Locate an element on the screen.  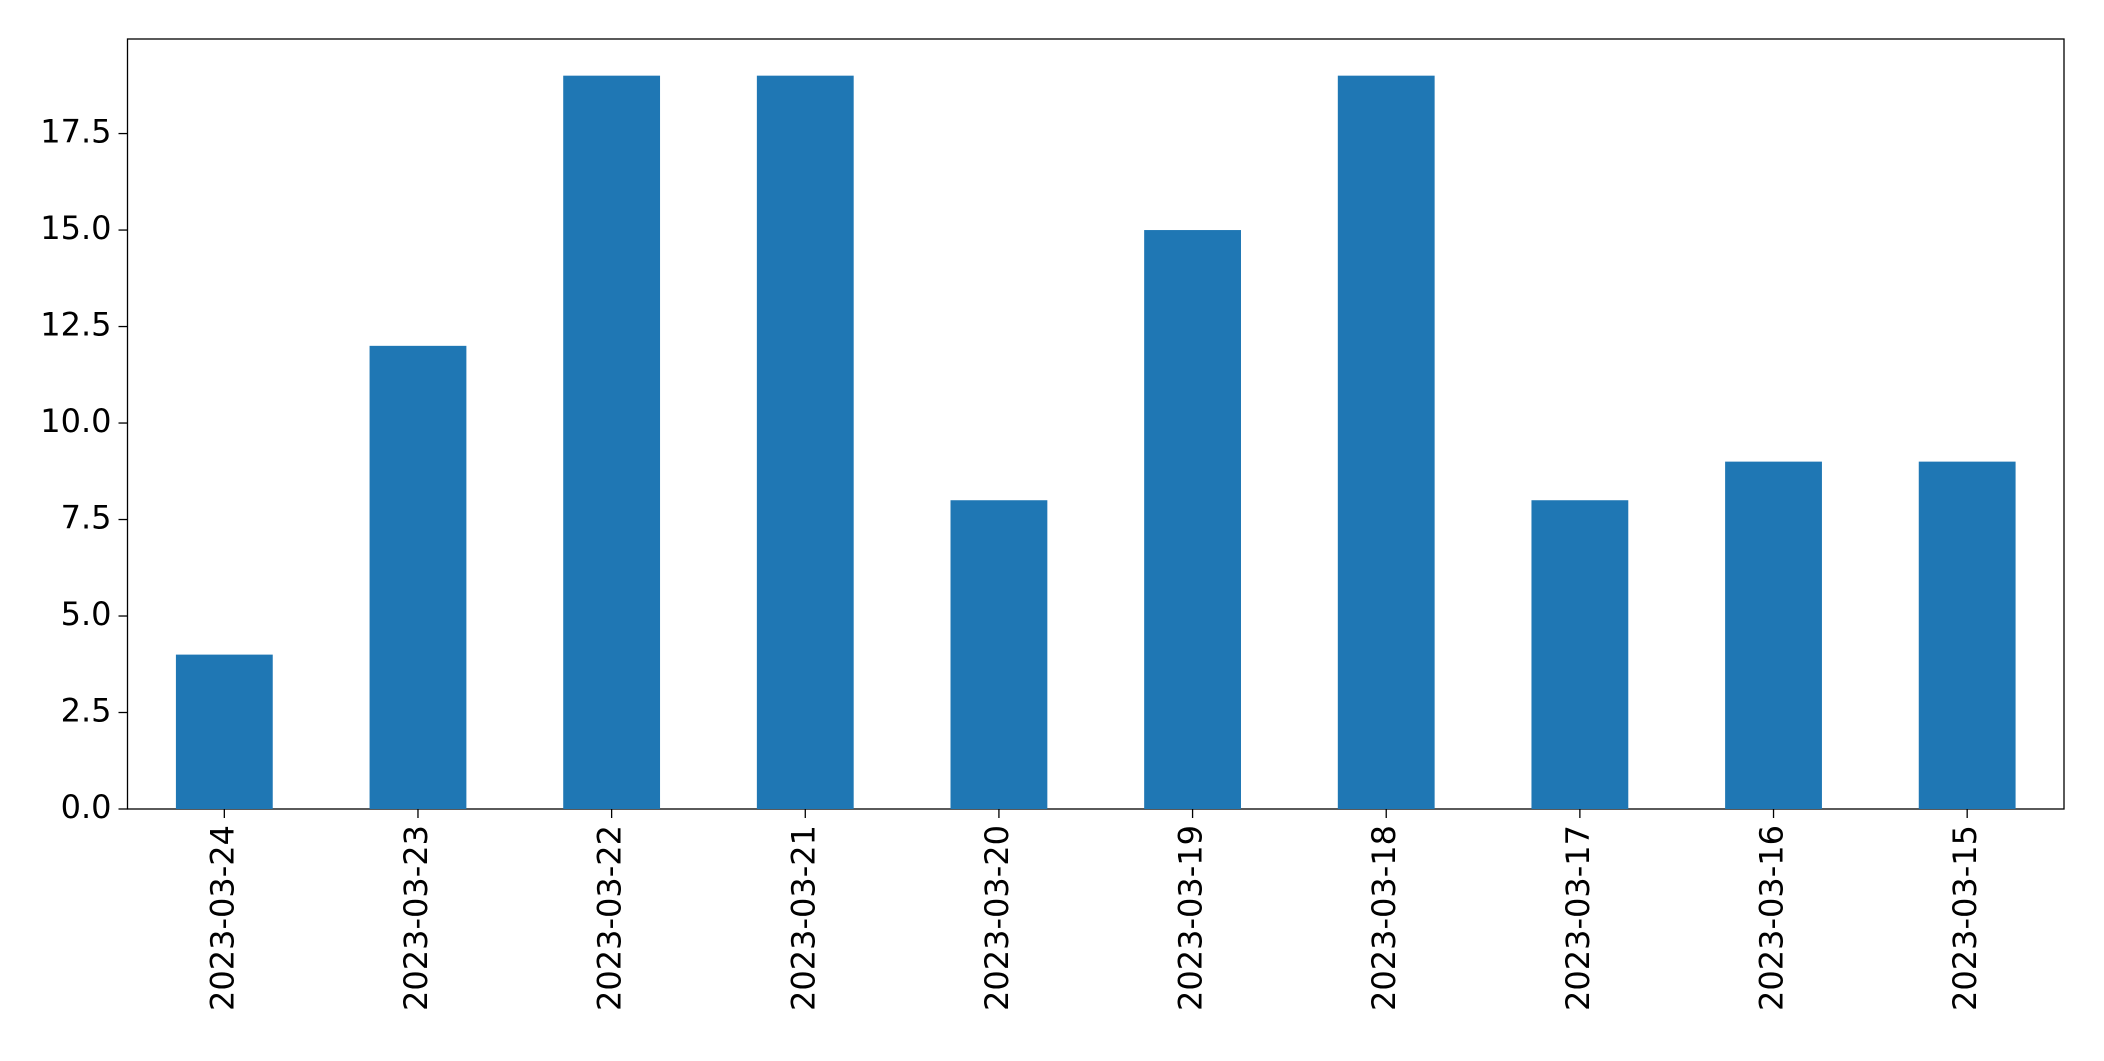
y-tick-label: 10.0 is located at coordinates (75, 421).